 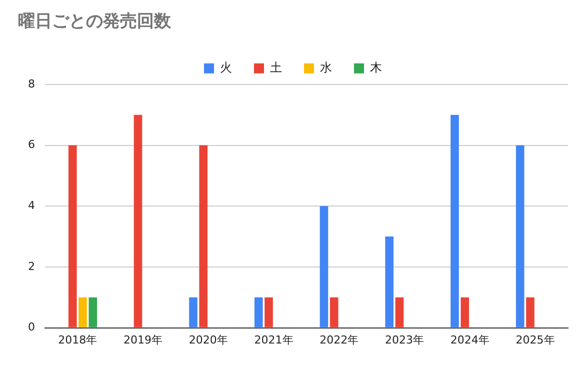 I want to click on y-tick-label: 4, so click(x=31, y=205).